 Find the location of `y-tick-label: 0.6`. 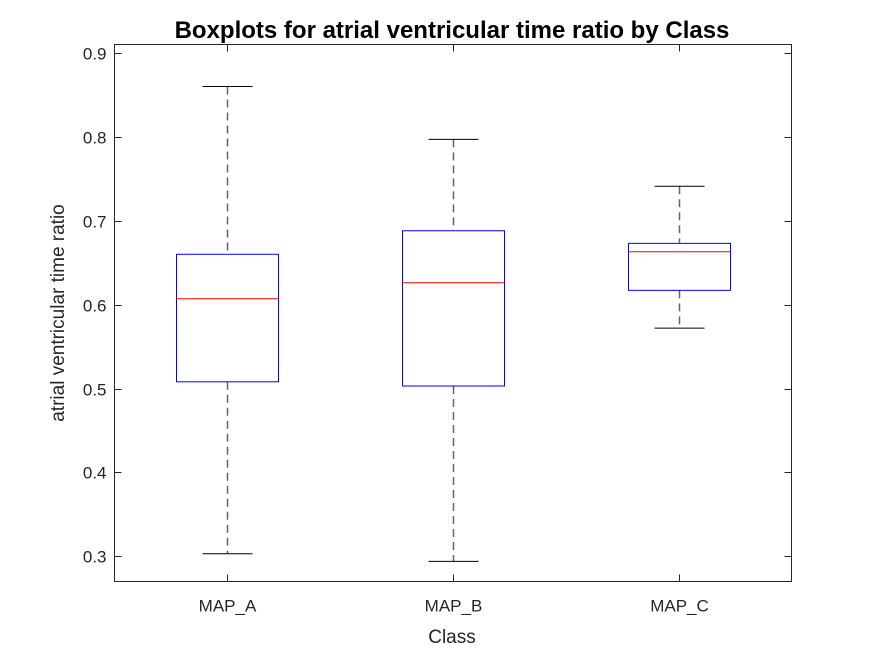

y-tick-label: 0.6 is located at coordinates (95, 306).